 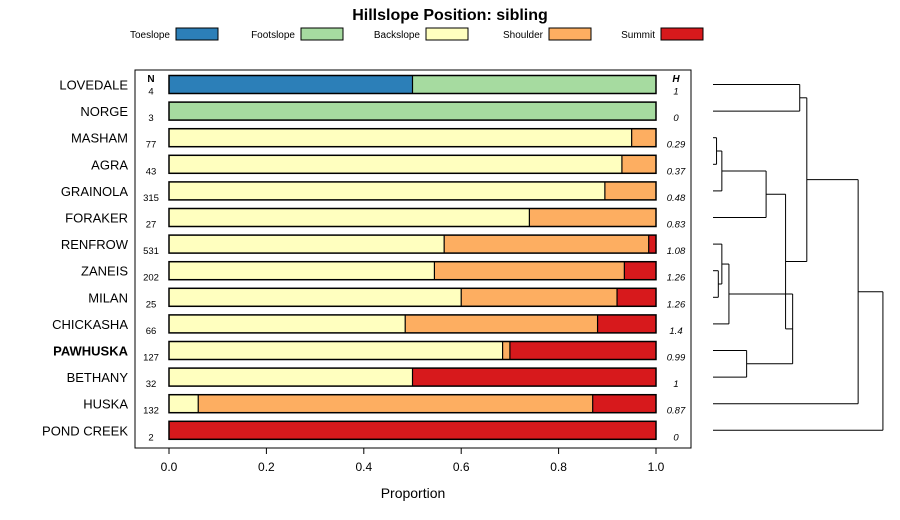 I want to click on row-label-huska: HUSKA, so click(x=105, y=404).